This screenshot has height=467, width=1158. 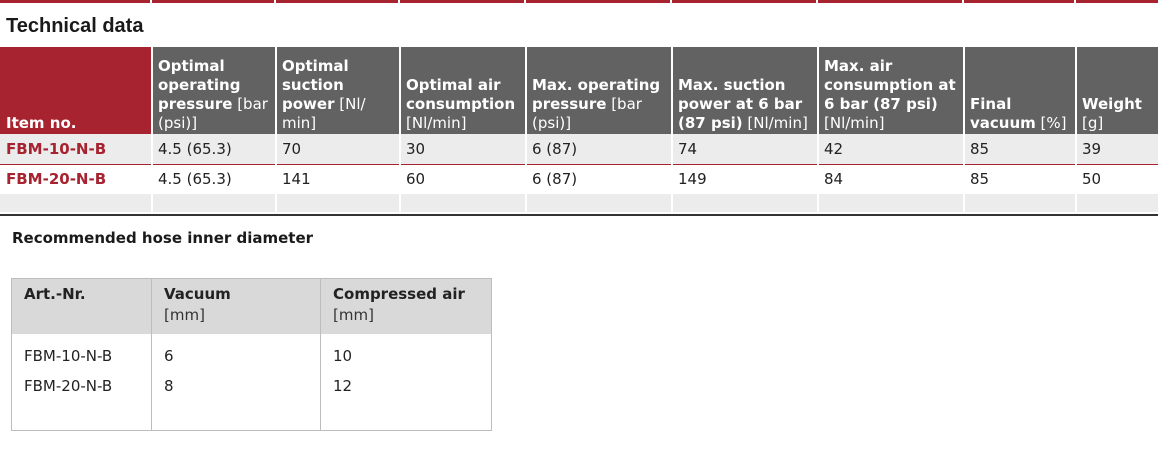 I want to click on table-cell: 84, so click(x=890, y=179).